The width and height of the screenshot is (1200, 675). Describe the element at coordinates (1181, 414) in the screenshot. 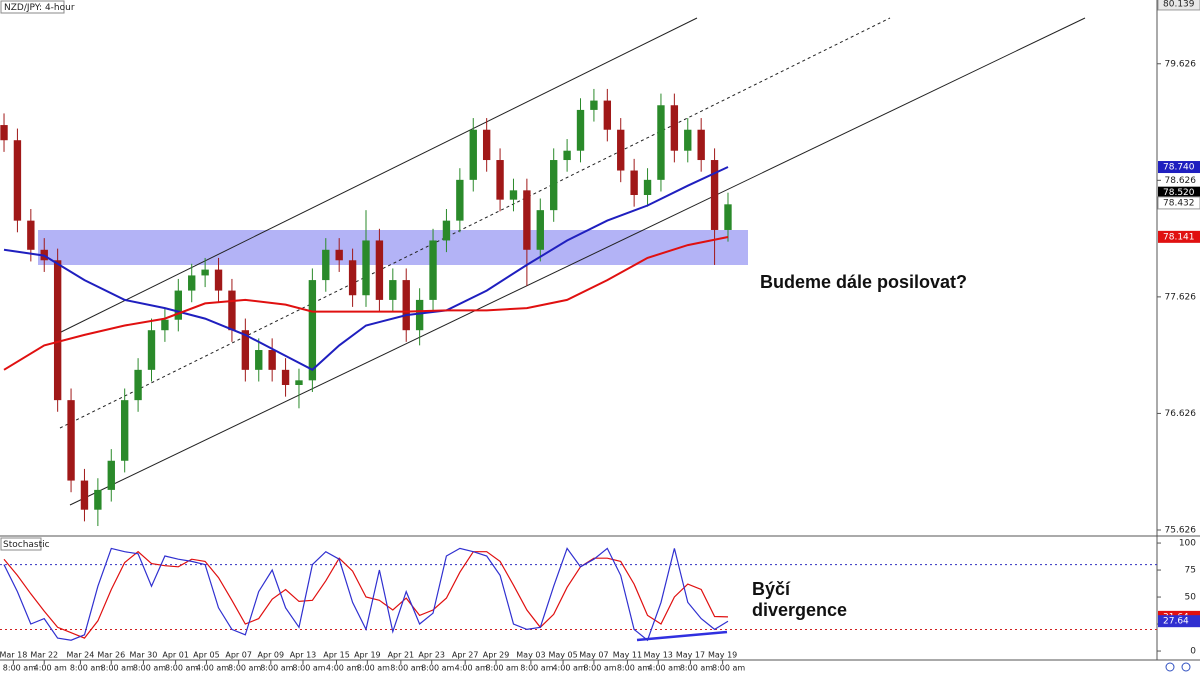

I see `y-tick-label: 76.626` at that location.